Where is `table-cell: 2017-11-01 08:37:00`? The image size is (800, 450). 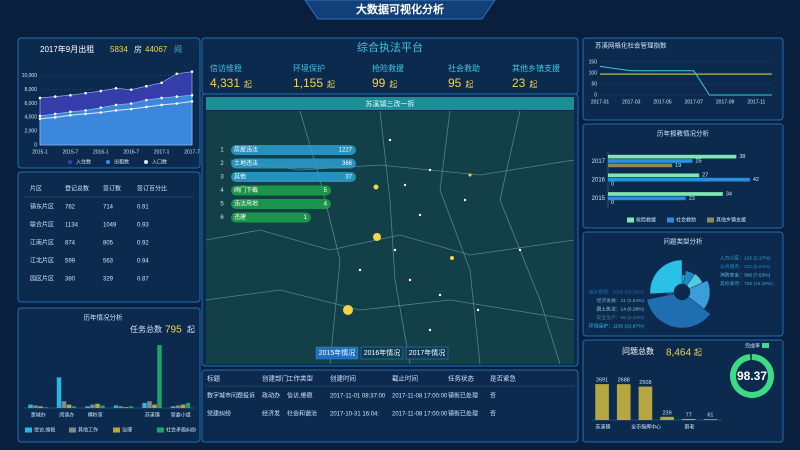 table-cell: 2017-11-01 08:37:00 is located at coordinates (358, 397).